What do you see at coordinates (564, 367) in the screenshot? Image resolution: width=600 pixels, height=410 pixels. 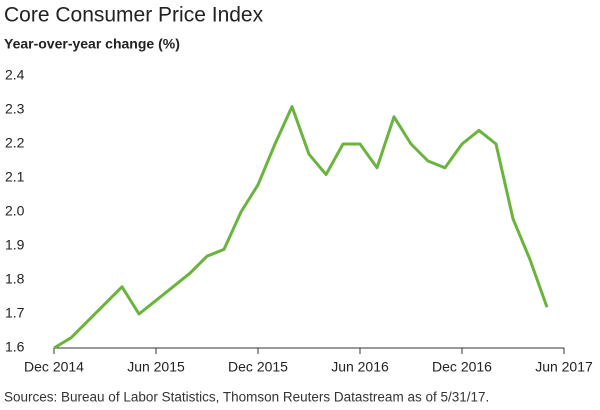 I see `x-tick-label: Jun 2017` at bounding box center [564, 367].